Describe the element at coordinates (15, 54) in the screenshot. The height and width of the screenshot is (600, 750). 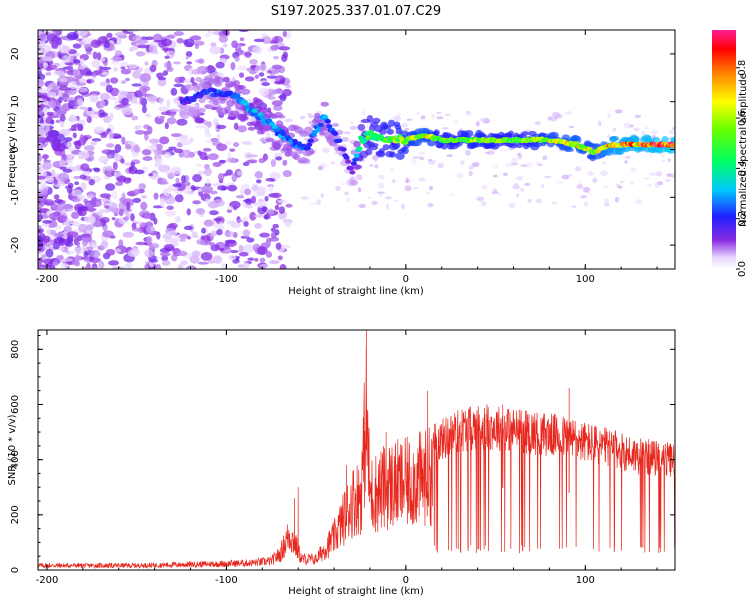
I see `y-tick-label: 20` at that location.